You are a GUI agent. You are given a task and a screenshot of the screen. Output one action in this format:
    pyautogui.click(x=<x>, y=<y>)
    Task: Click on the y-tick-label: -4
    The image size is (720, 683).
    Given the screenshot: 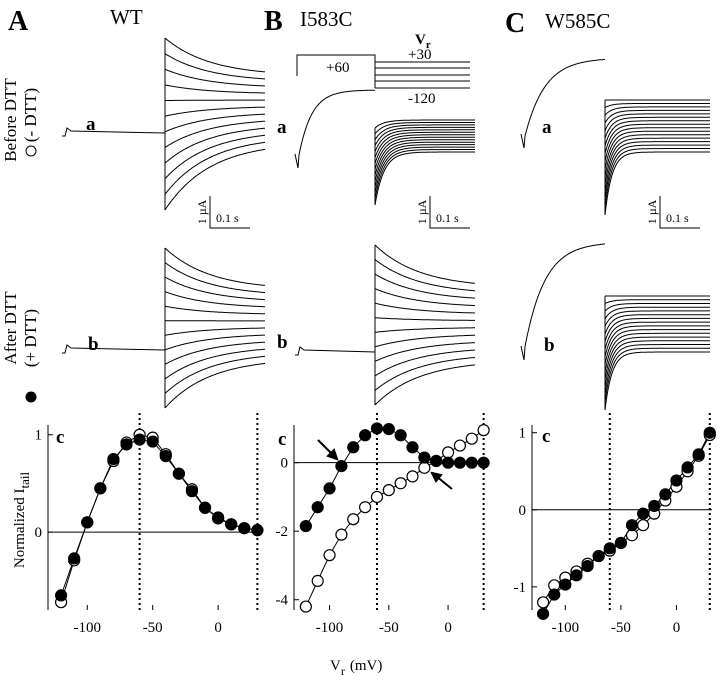 What is the action you would take?
    pyautogui.click(x=282, y=601)
    